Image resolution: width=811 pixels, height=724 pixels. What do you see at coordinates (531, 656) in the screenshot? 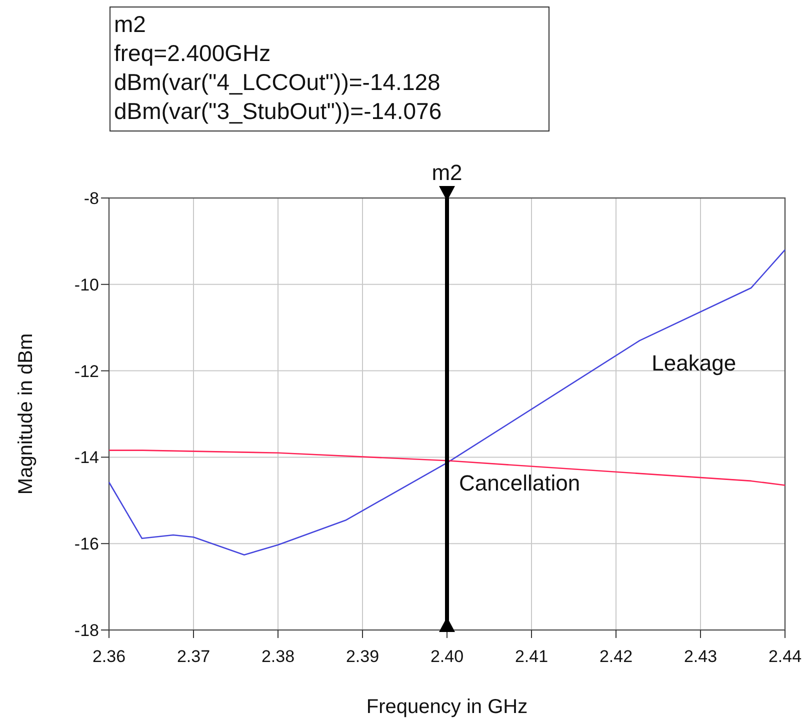
I see `x-tick-label: 2.41` at bounding box center [531, 656].